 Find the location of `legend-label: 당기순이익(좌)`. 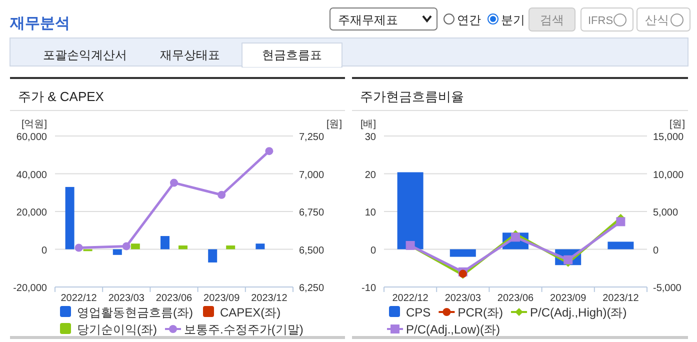

legend-label: 당기순이익(좌) is located at coordinates (117, 329).